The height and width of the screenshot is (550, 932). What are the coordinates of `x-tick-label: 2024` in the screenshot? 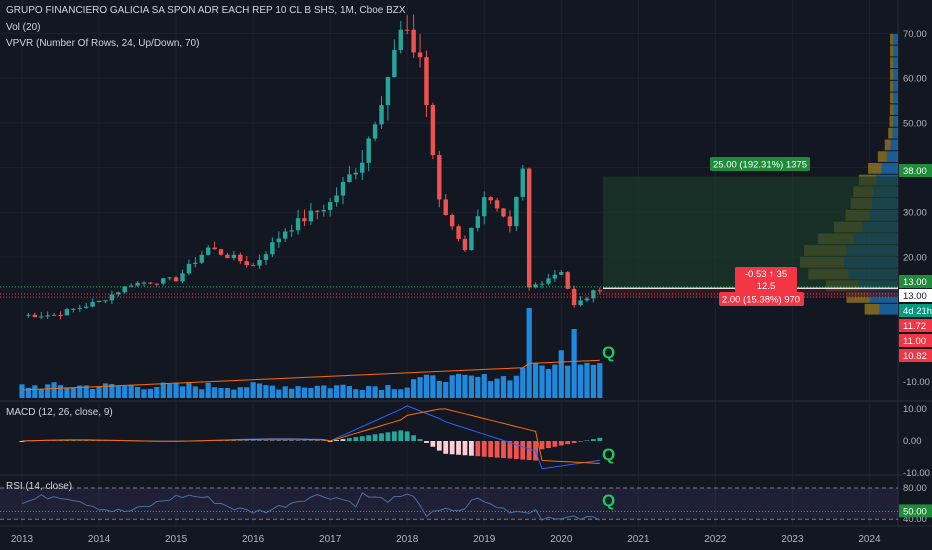 It's located at (869, 539).